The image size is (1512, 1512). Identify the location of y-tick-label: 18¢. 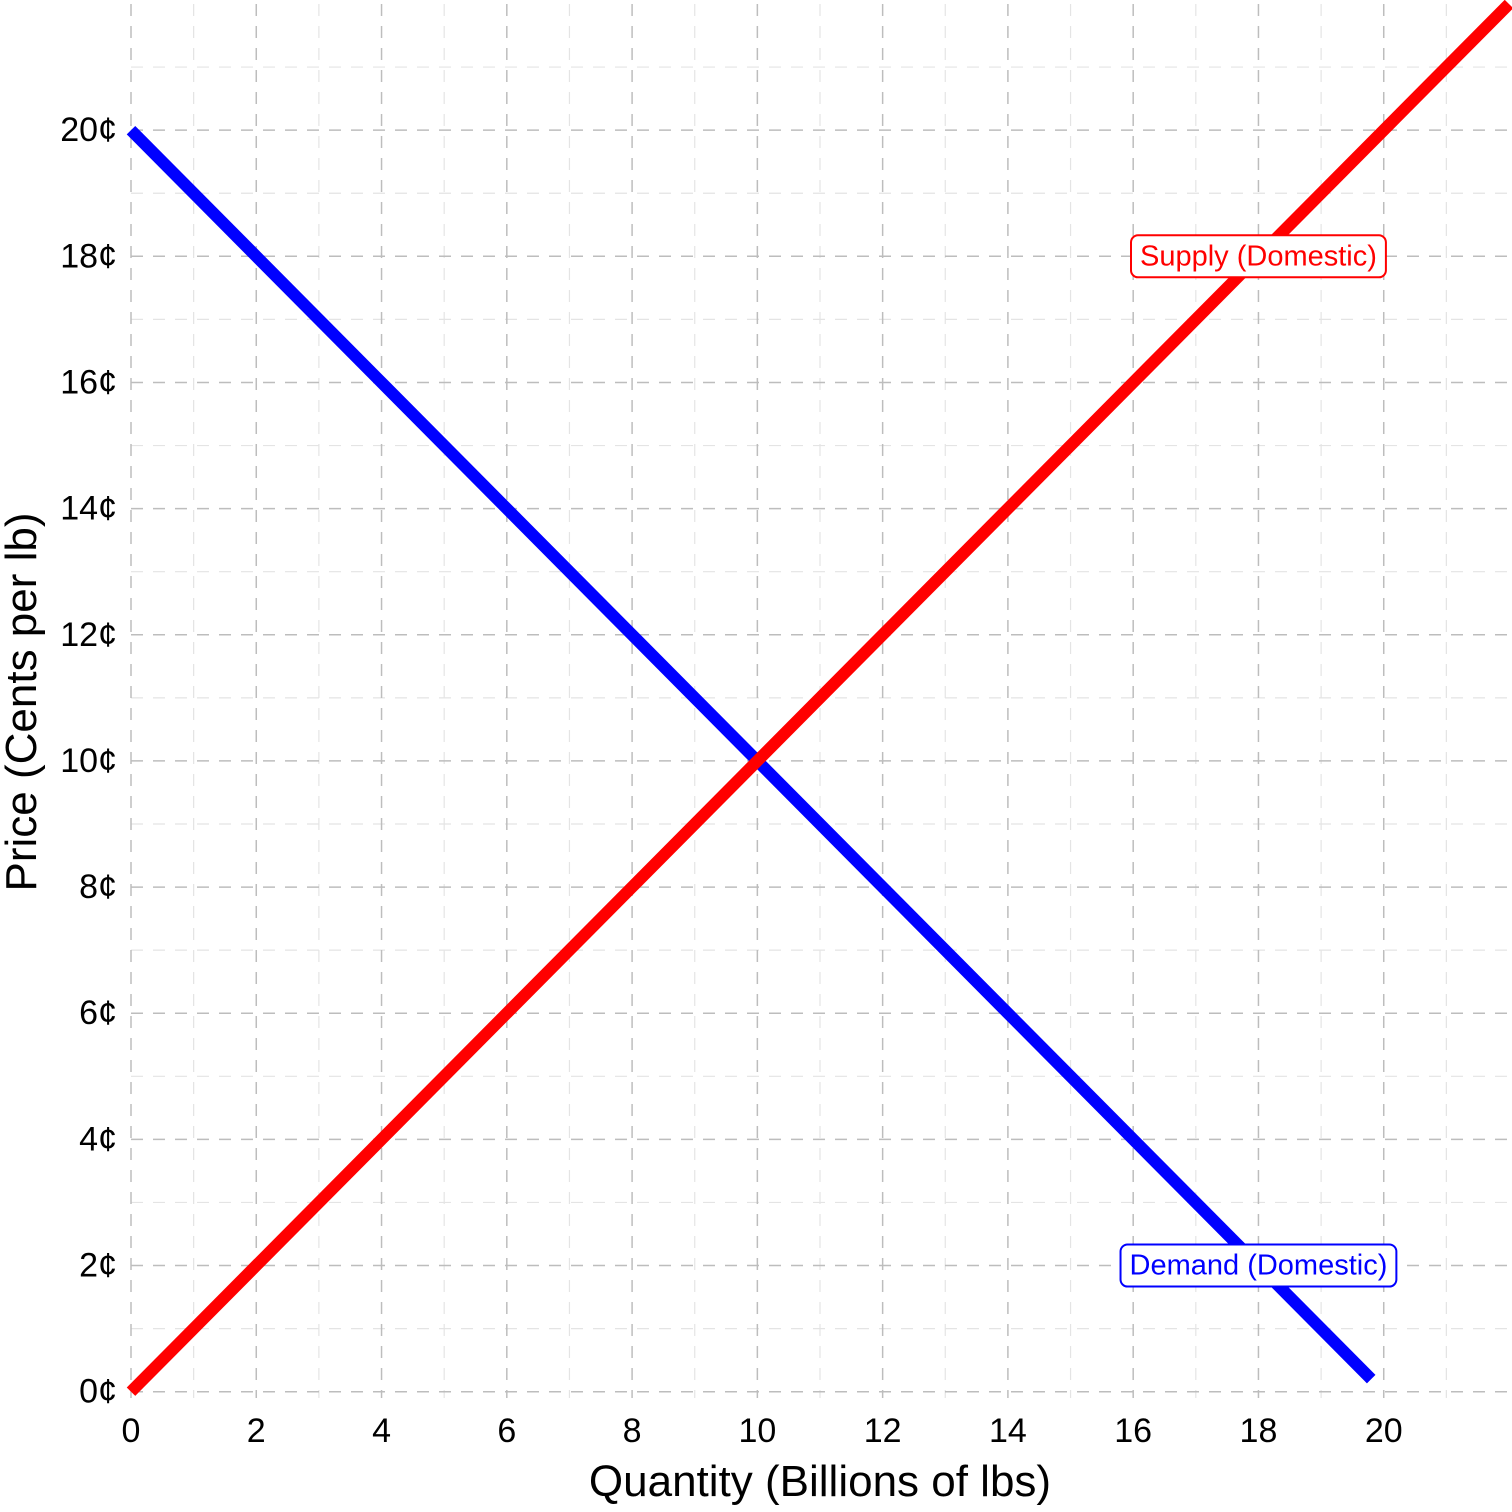
(88, 256).